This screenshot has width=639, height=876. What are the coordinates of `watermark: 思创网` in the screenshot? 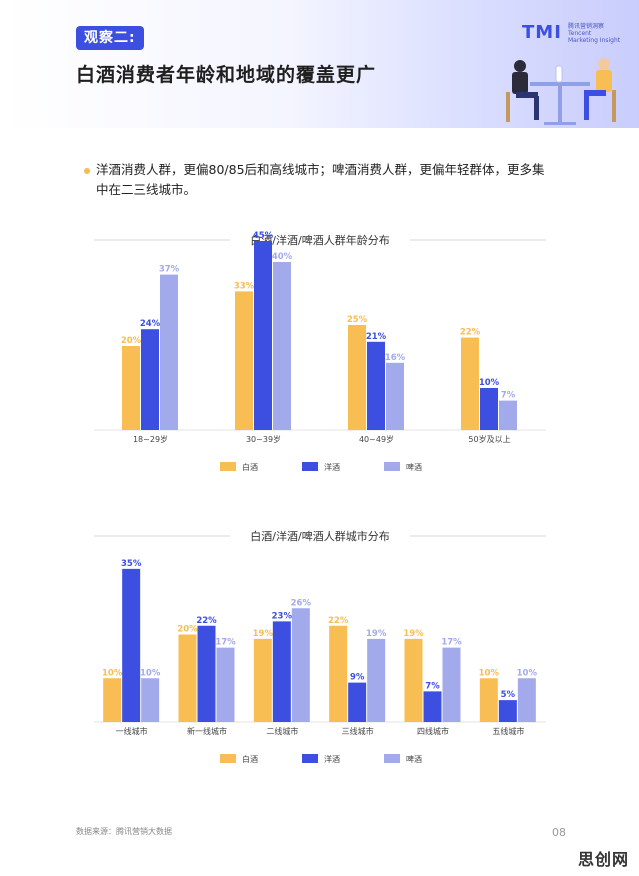 It's located at (604, 859).